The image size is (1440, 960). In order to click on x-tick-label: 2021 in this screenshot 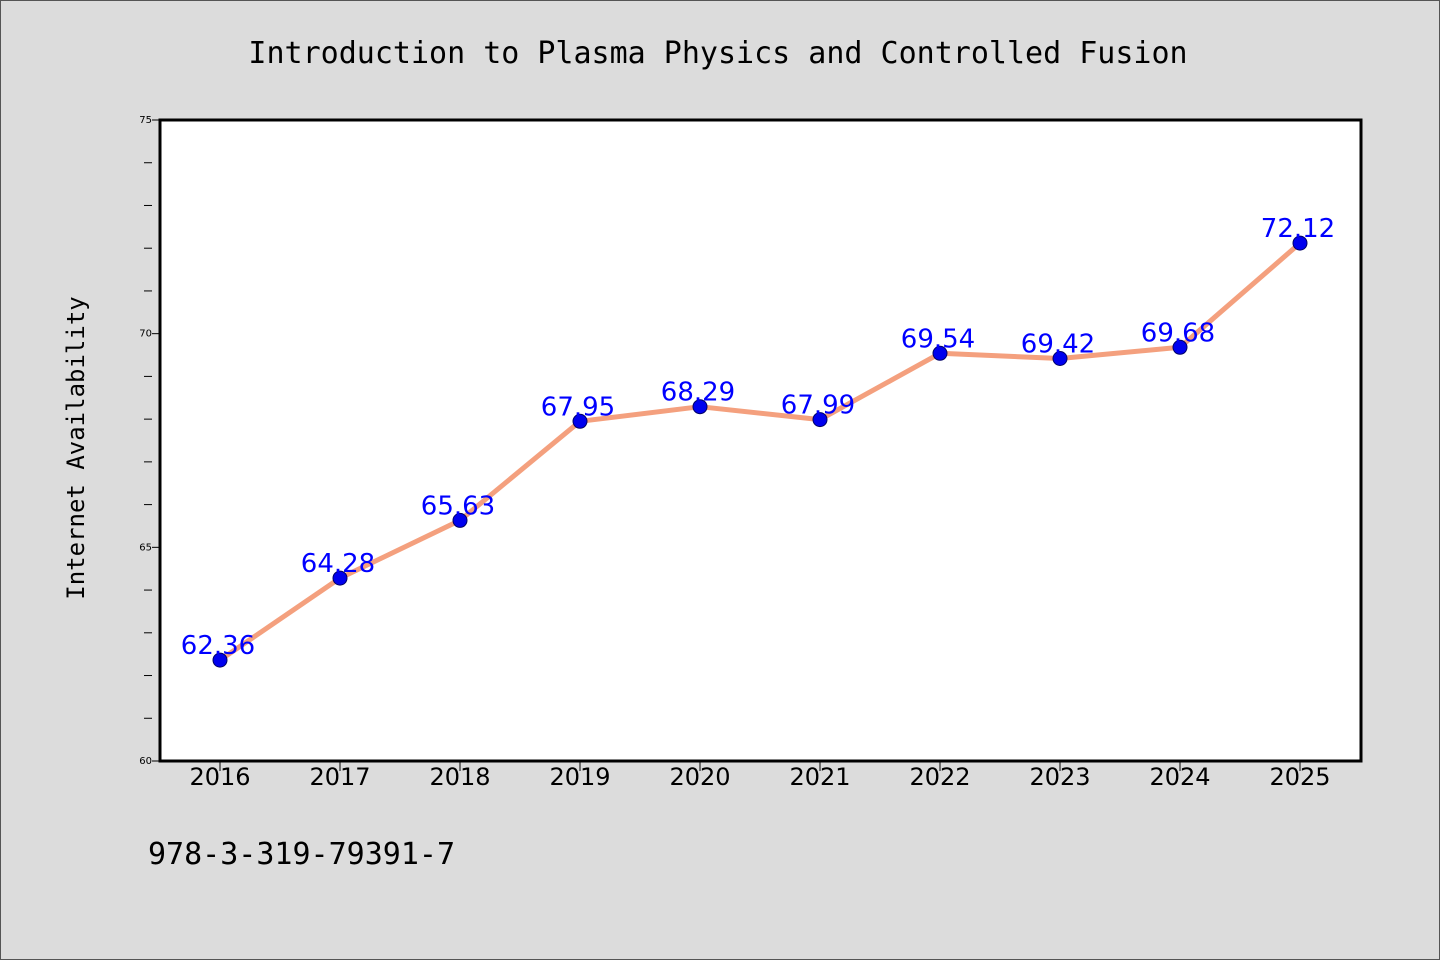, I will do `click(819, 777)`.